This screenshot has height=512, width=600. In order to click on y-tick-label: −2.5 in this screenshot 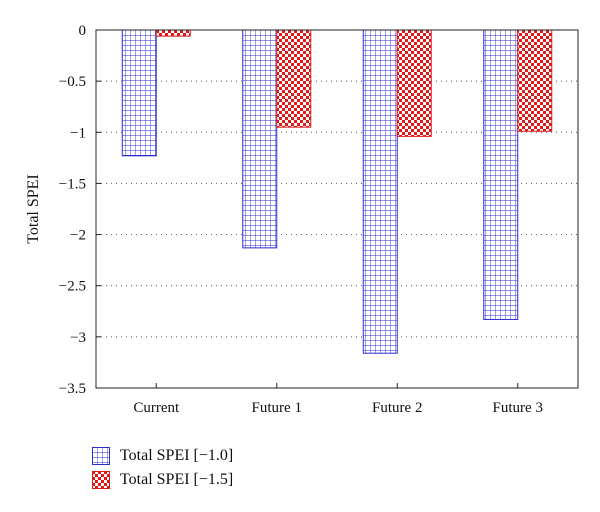, I will do `click(72, 287)`.